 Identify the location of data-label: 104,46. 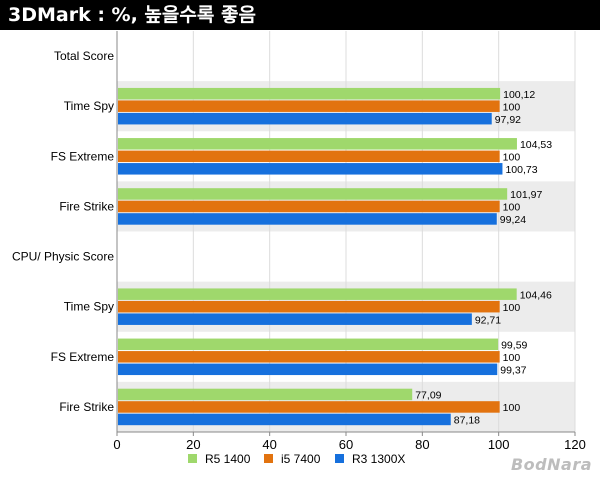
(536, 295).